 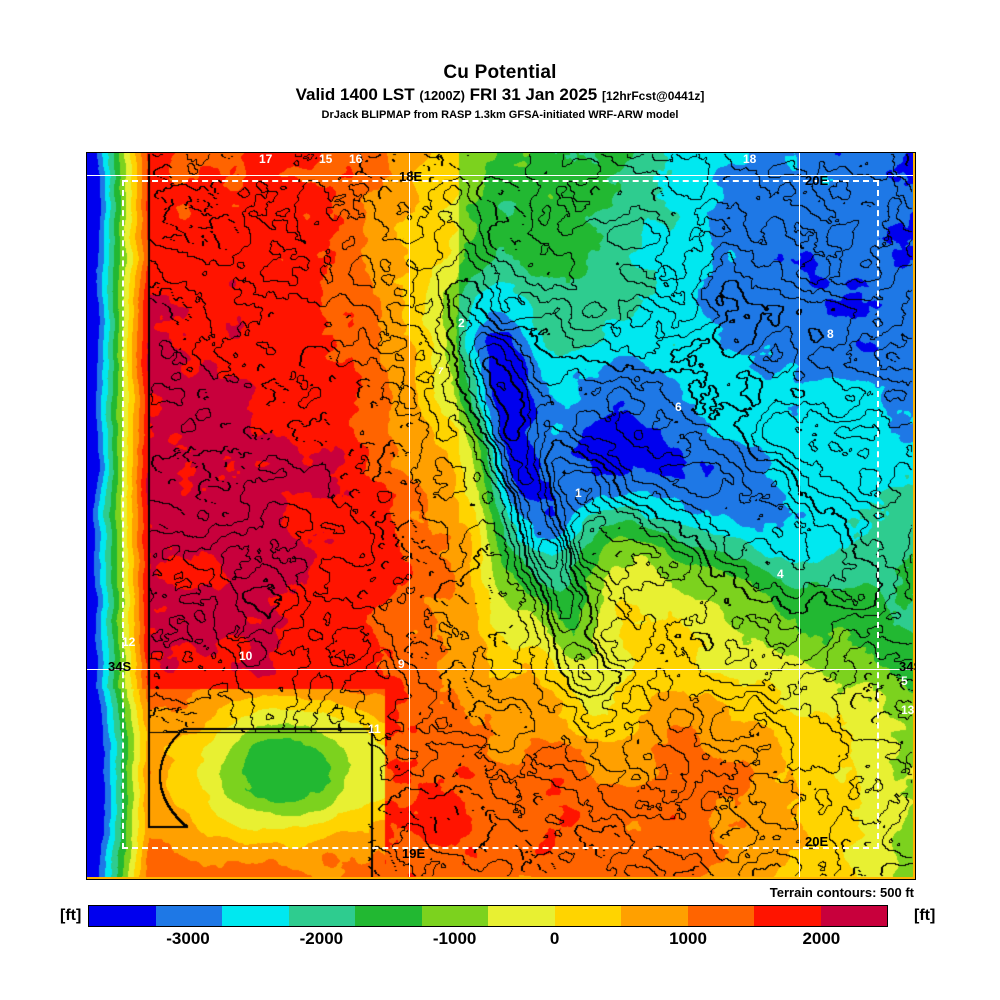 I want to click on valid-utc: (1200Z), so click(x=442, y=95).